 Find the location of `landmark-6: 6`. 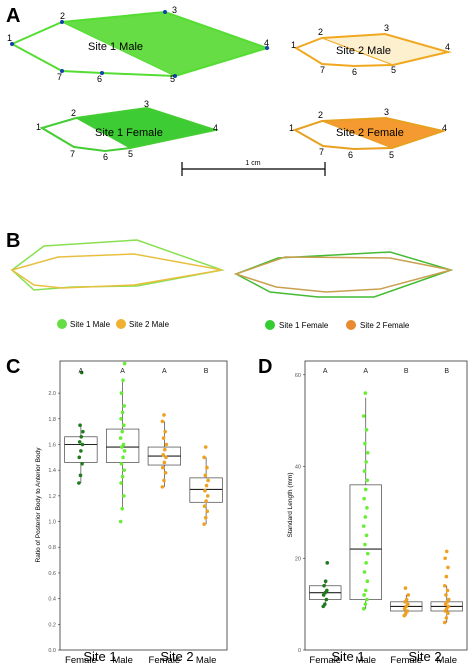

landmark-6: 6 is located at coordinates (350, 155).